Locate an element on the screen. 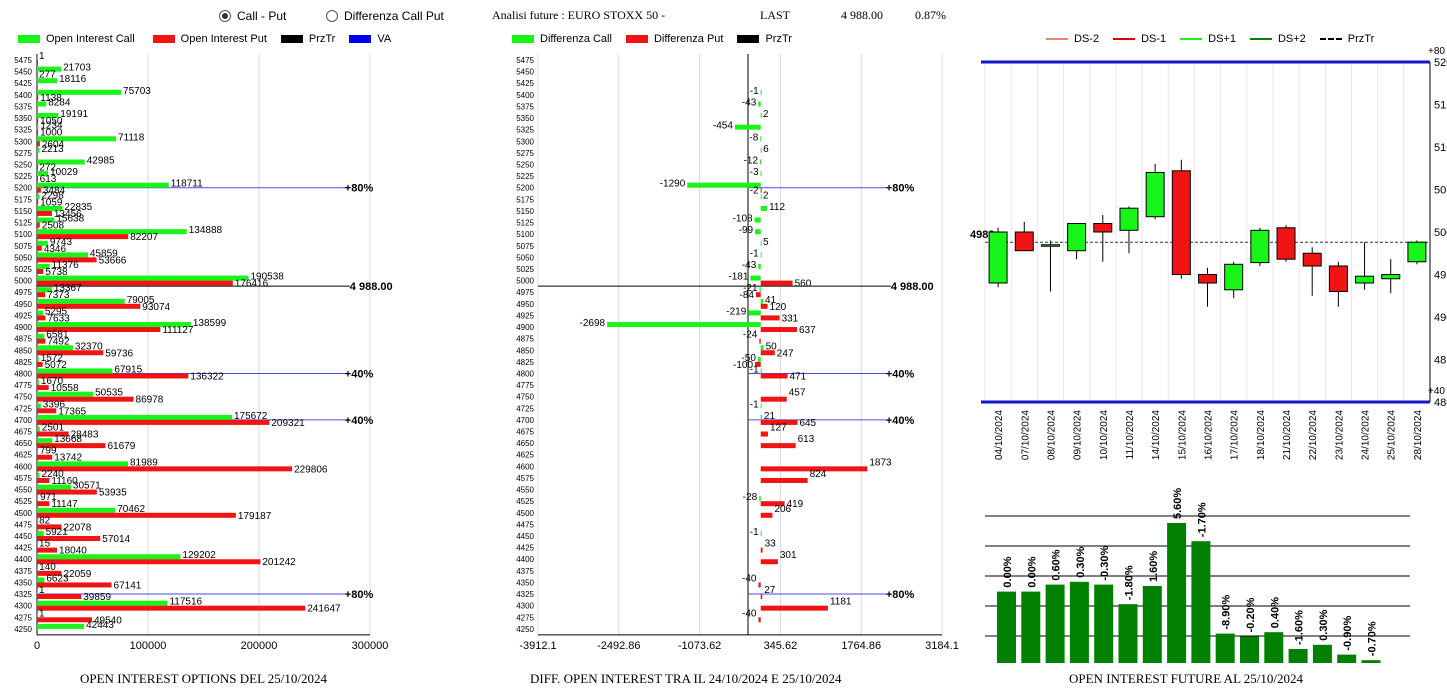 Image resolution: width=1447 pixels, height=693 pixels. strike-label: 5450 is located at coordinates (23, 72).